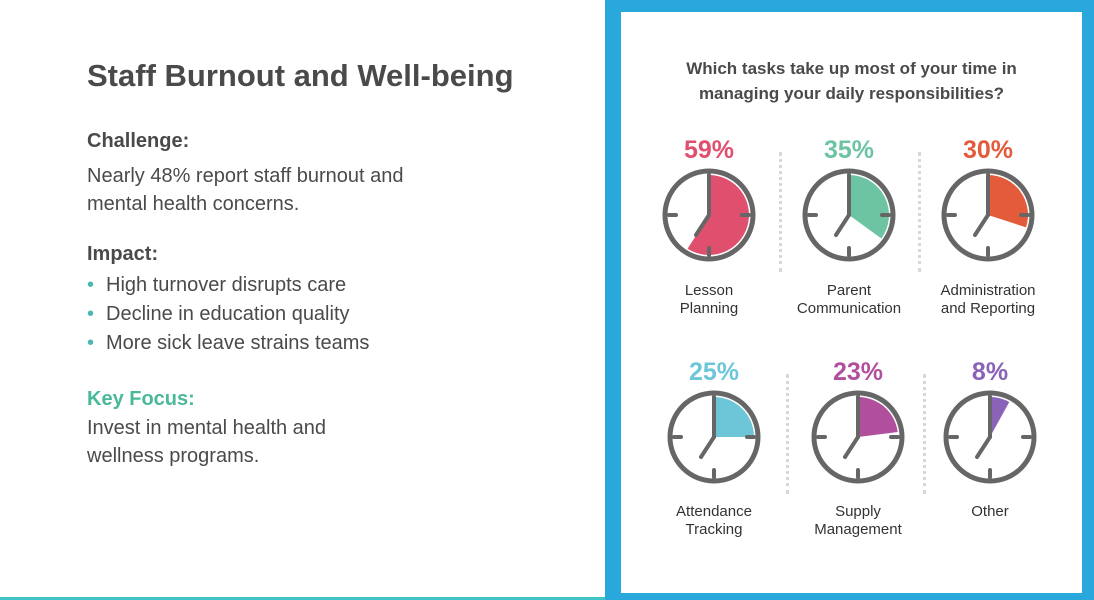  Describe the element at coordinates (228, 285) in the screenshot. I see `impact-bullet: High turnover disrupts care` at that location.